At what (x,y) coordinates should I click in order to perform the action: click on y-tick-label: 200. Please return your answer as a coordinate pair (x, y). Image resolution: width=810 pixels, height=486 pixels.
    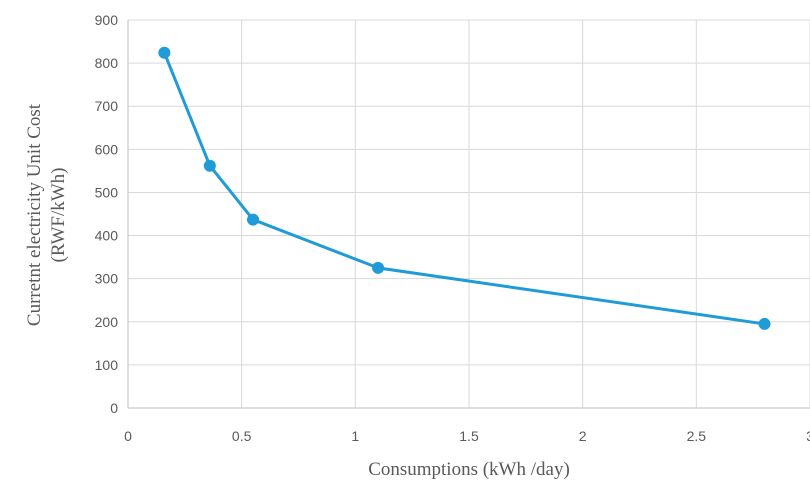
    Looking at the image, I should click on (107, 322).